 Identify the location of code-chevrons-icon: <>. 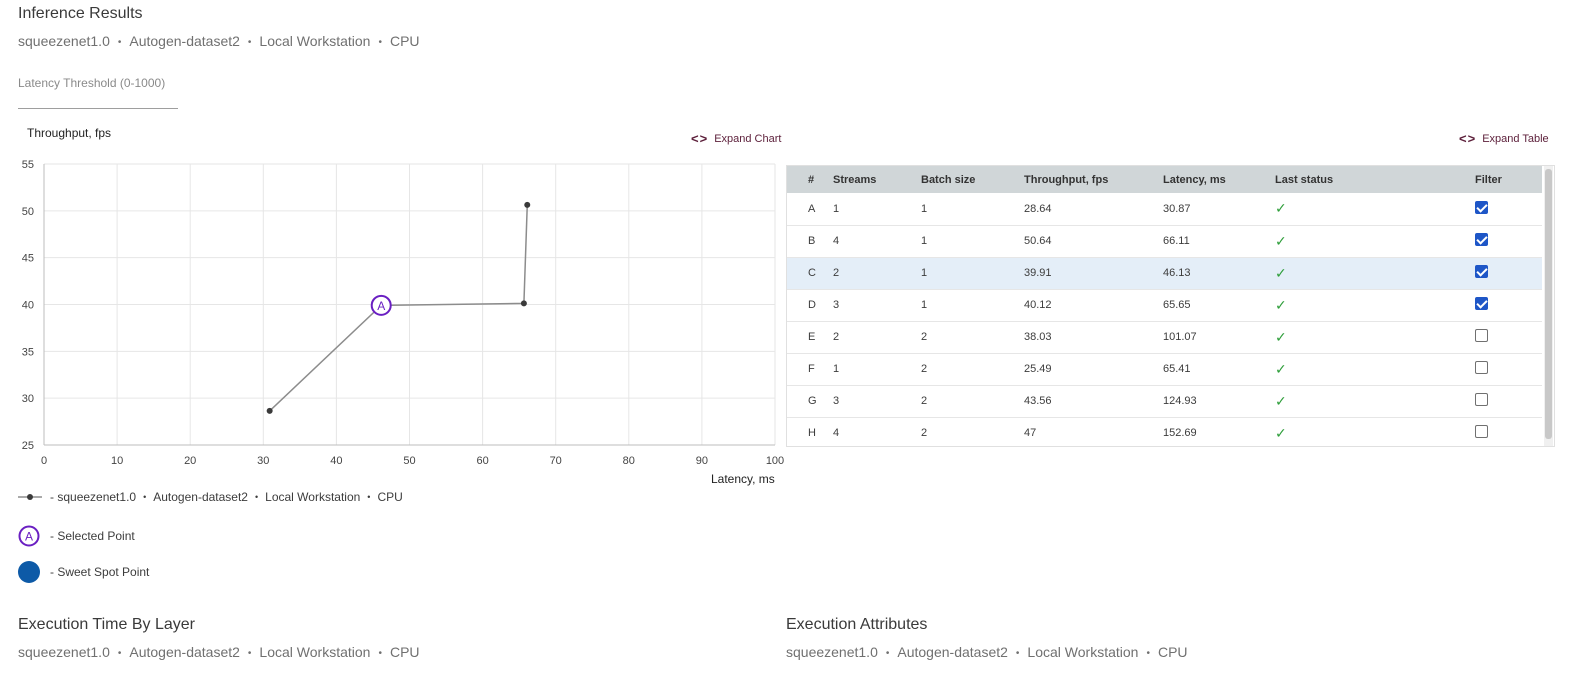
(700, 138).